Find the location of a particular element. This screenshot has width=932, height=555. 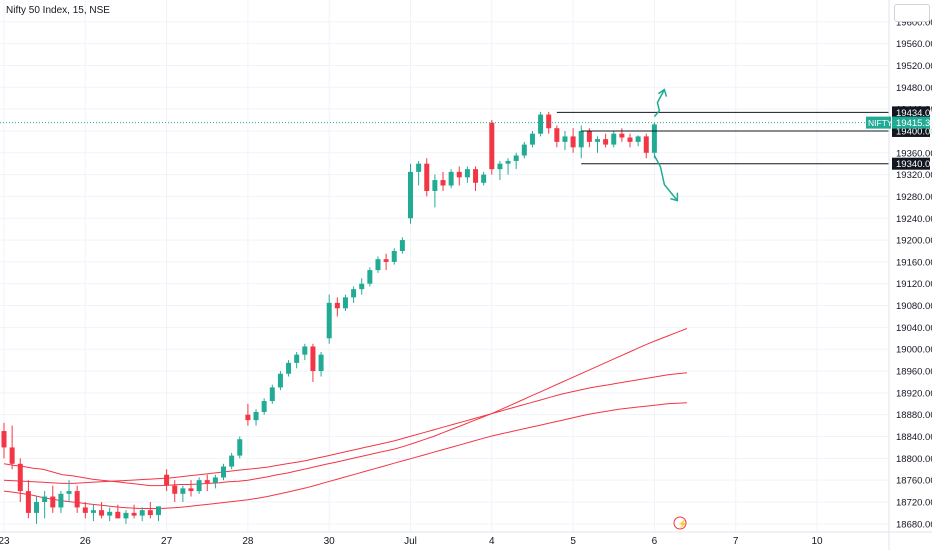

x-tick-label: 30 is located at coordinates (330, 541).